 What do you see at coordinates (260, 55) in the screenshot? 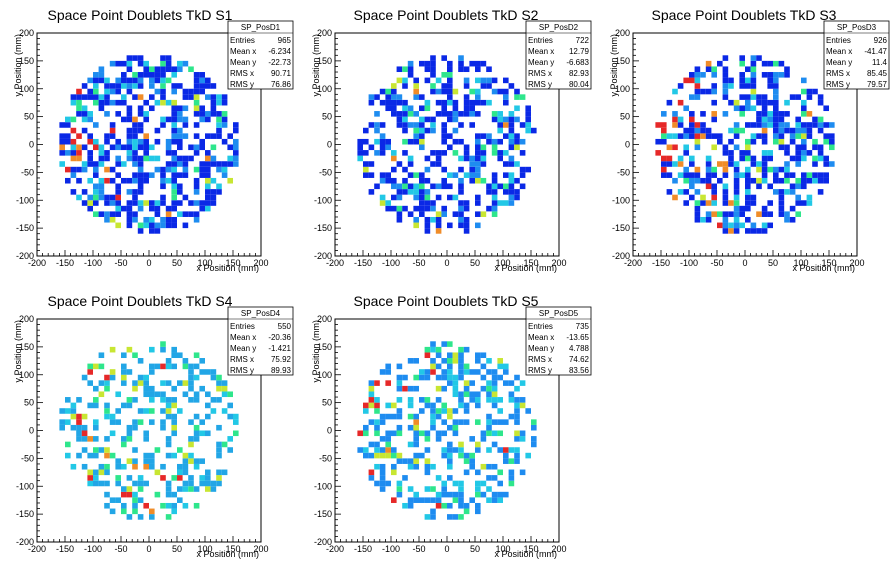
I see `stats-box-frame` at bounding box center [260, 55].